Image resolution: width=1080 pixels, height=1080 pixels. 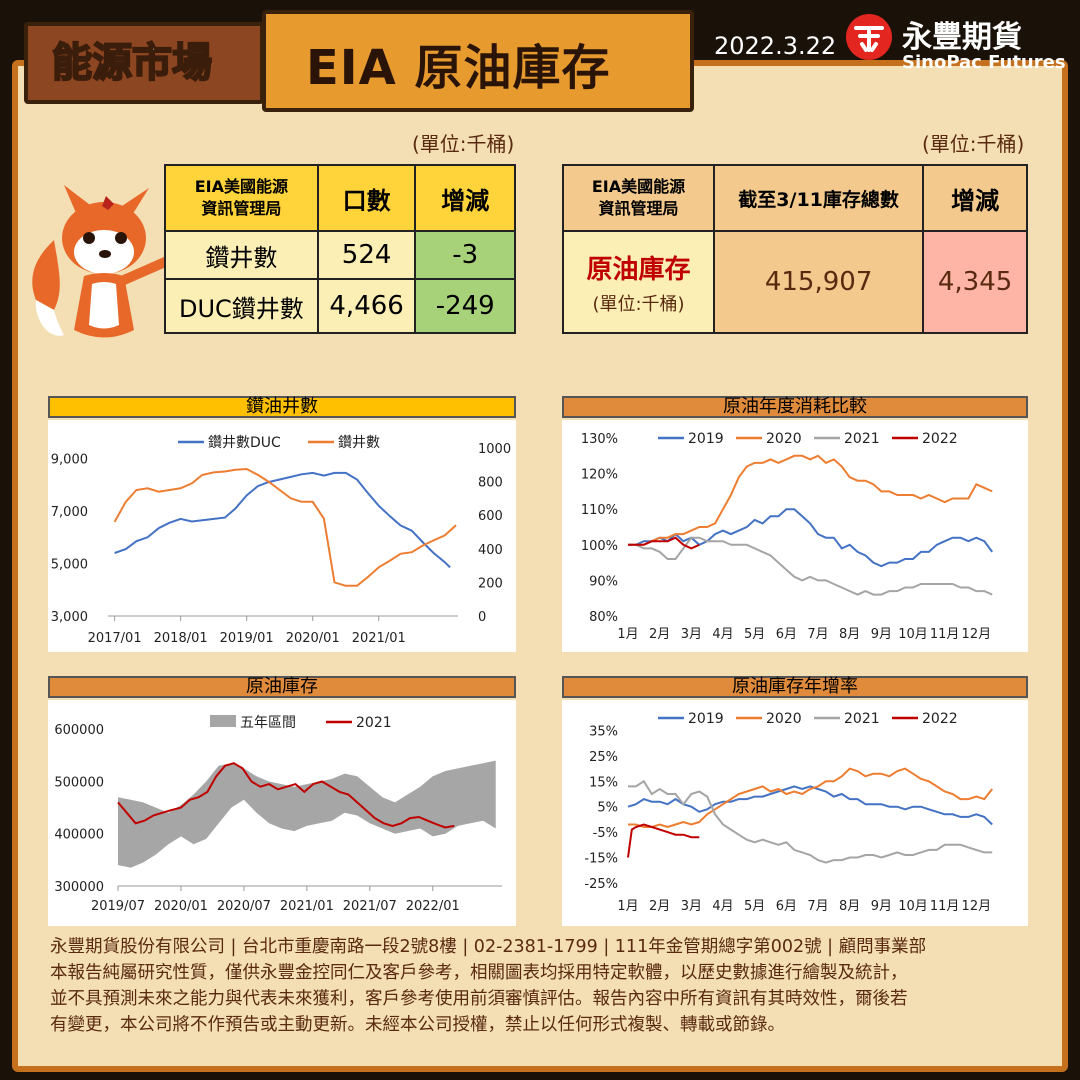 I want to click on x-tick-label: 2022/01, so click(x=433, y=906).